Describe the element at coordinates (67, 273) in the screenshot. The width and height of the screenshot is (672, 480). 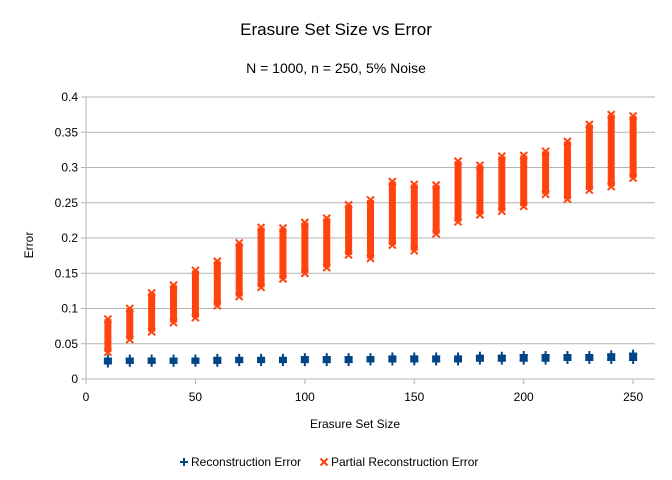
I see `y-tick-label: 0.15` at that location.